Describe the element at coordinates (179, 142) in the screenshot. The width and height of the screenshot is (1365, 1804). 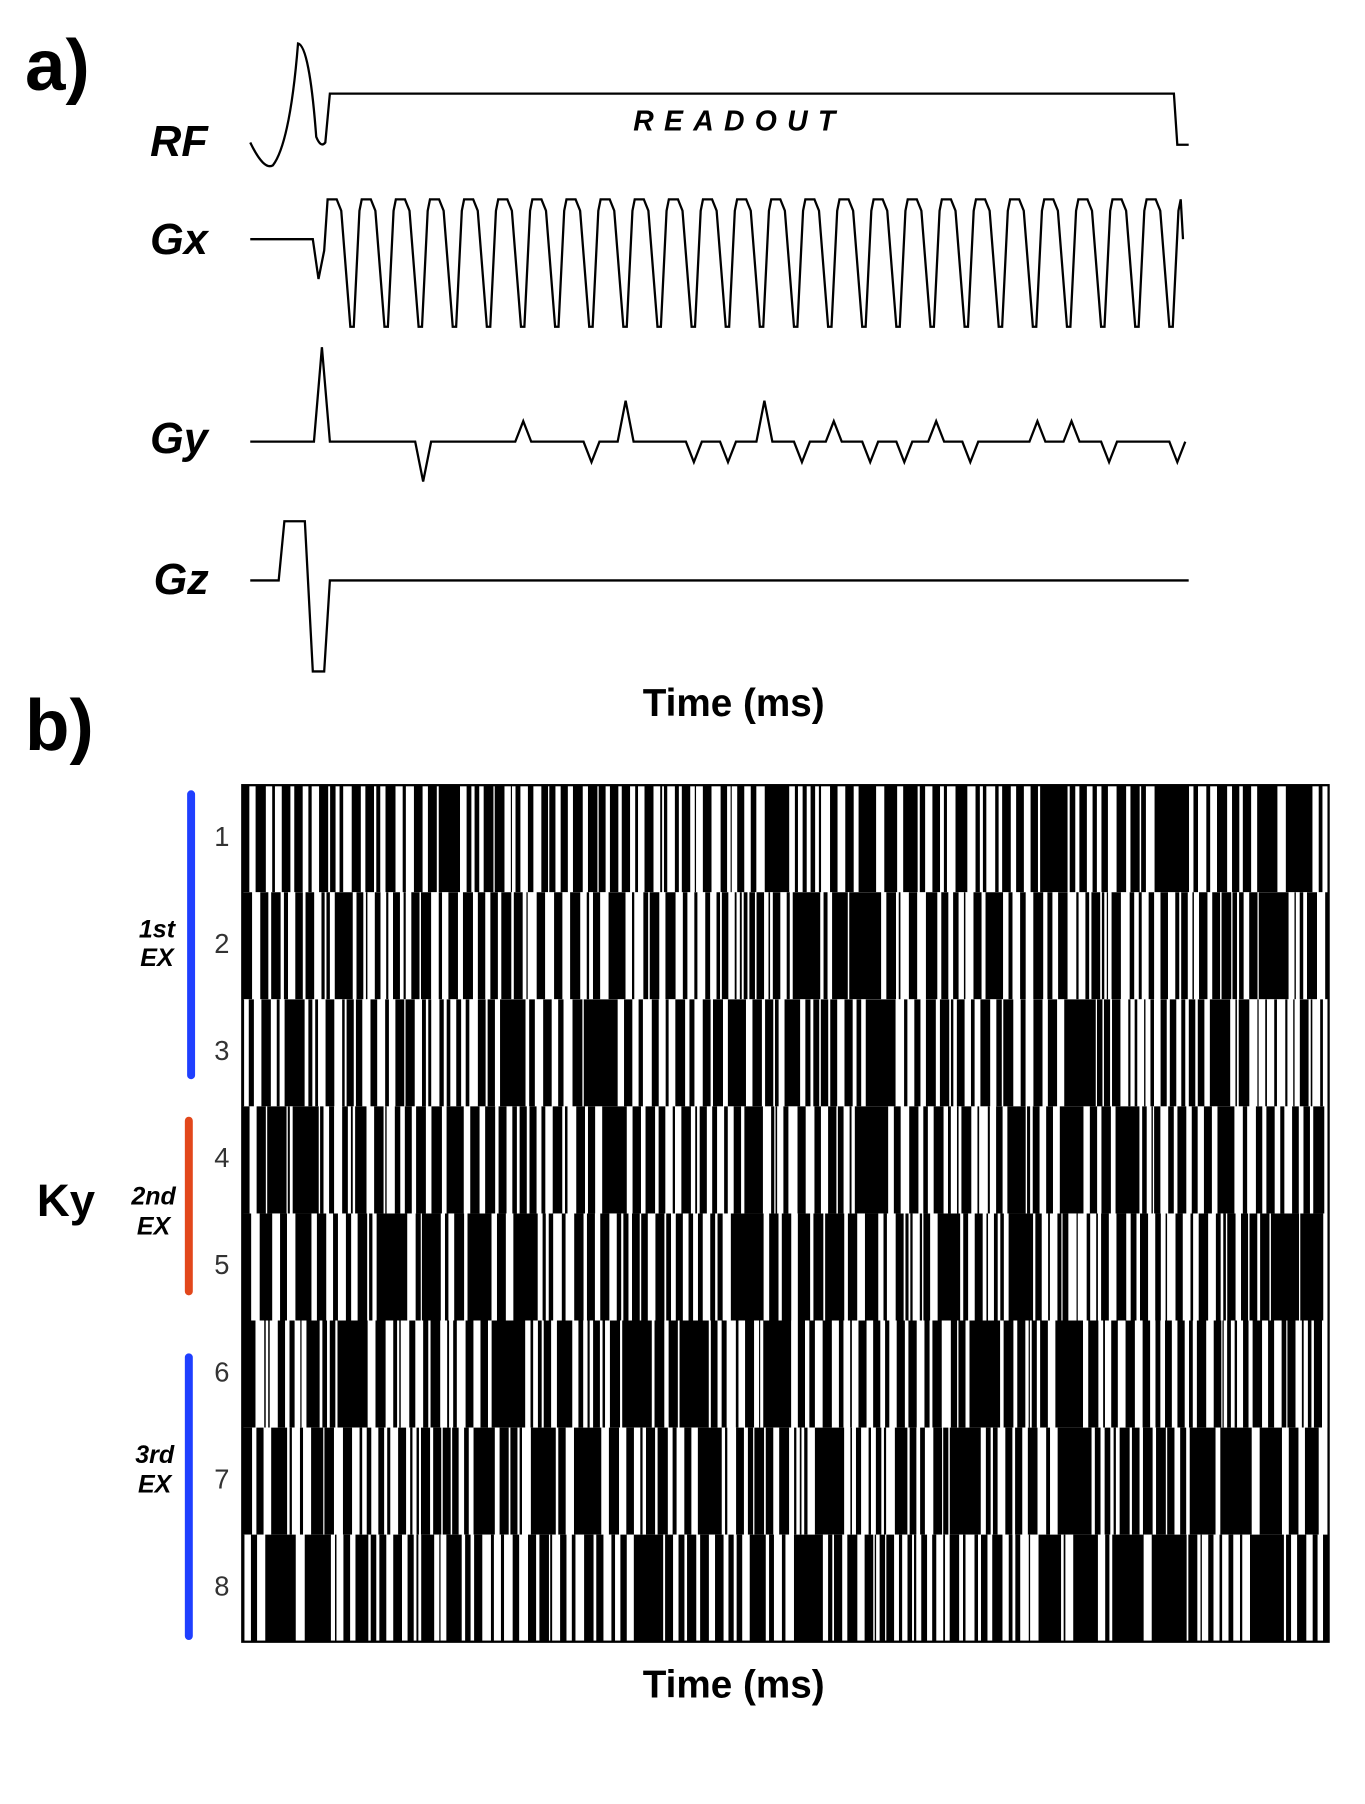
I see `signal-label: RF` at that location.